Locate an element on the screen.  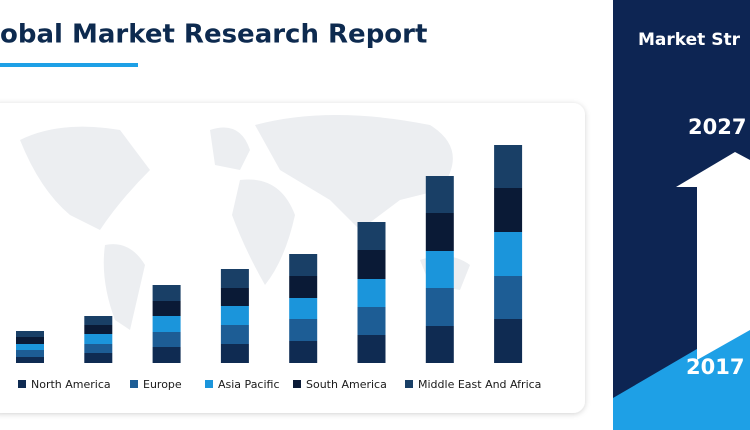
legend-label: Middle East And Africa is located at coordinates (479, 384).